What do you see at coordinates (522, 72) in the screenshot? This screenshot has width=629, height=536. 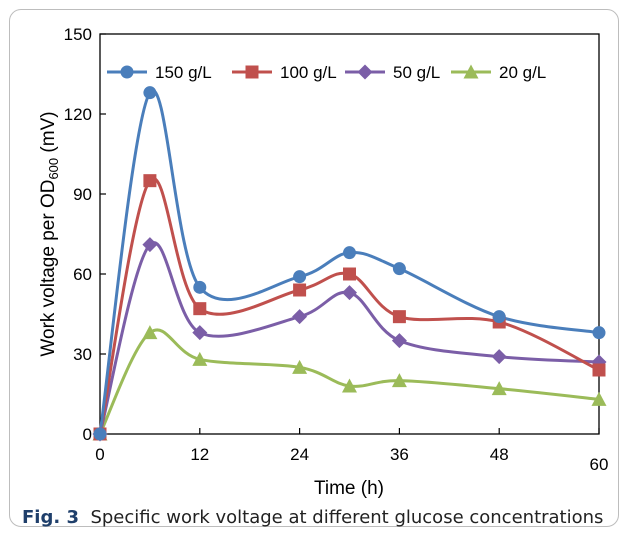 I see `legend-label-20-gl: 20 g/L` at bounding box center [522, 72].